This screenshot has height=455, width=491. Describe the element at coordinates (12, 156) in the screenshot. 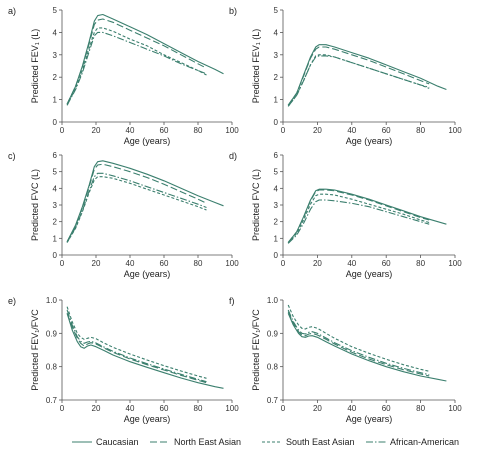

I see `panel-label: c)` at that location.